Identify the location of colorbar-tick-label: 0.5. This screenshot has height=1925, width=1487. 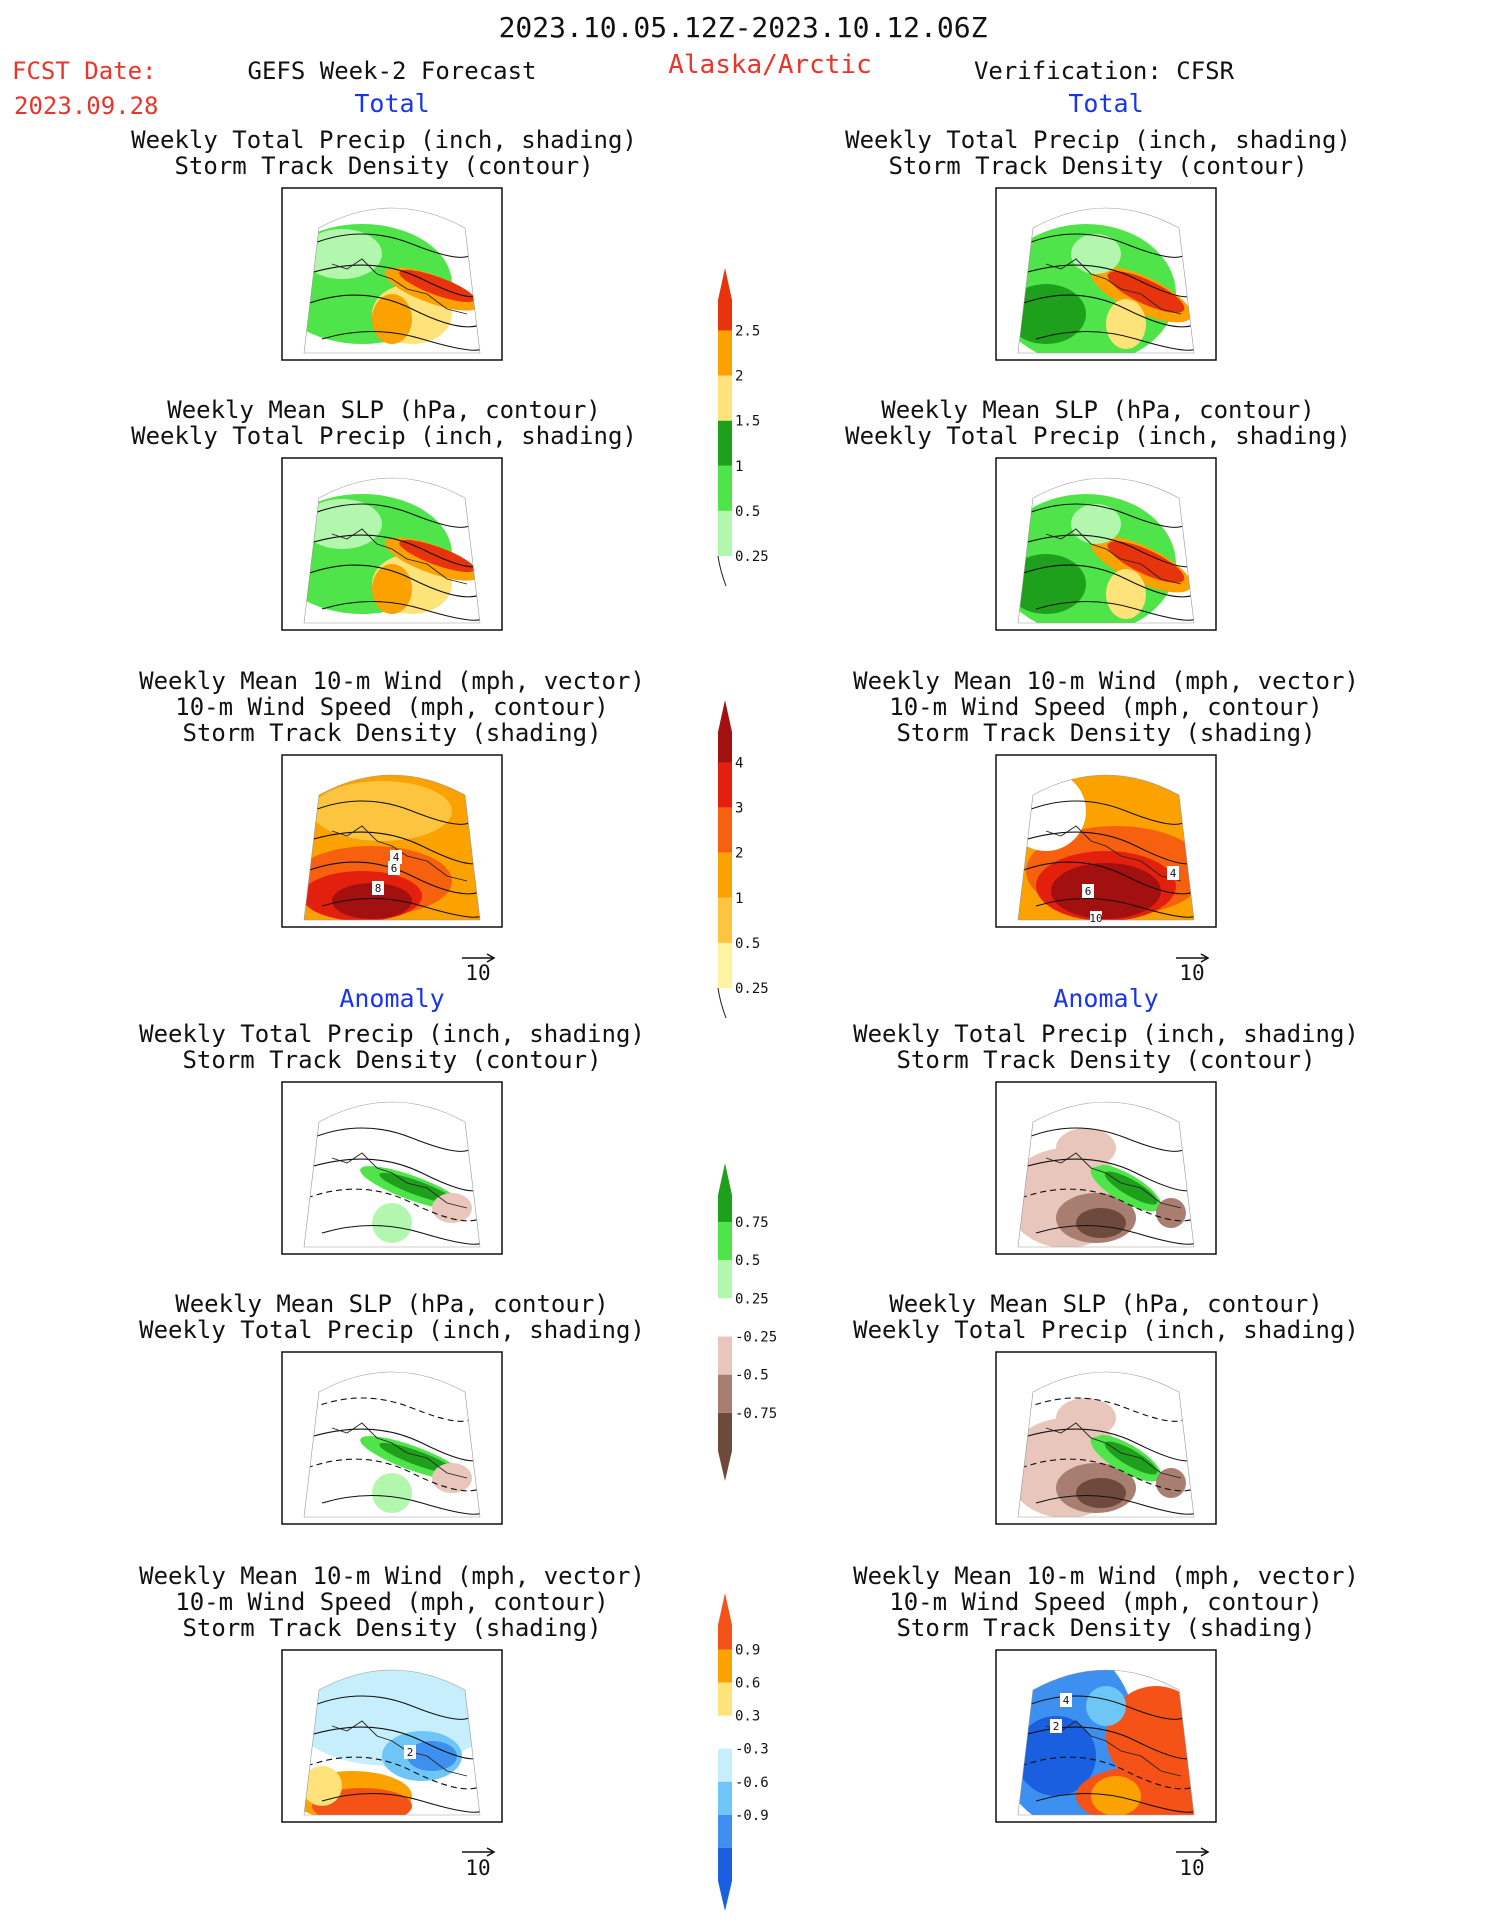
(747, 512).